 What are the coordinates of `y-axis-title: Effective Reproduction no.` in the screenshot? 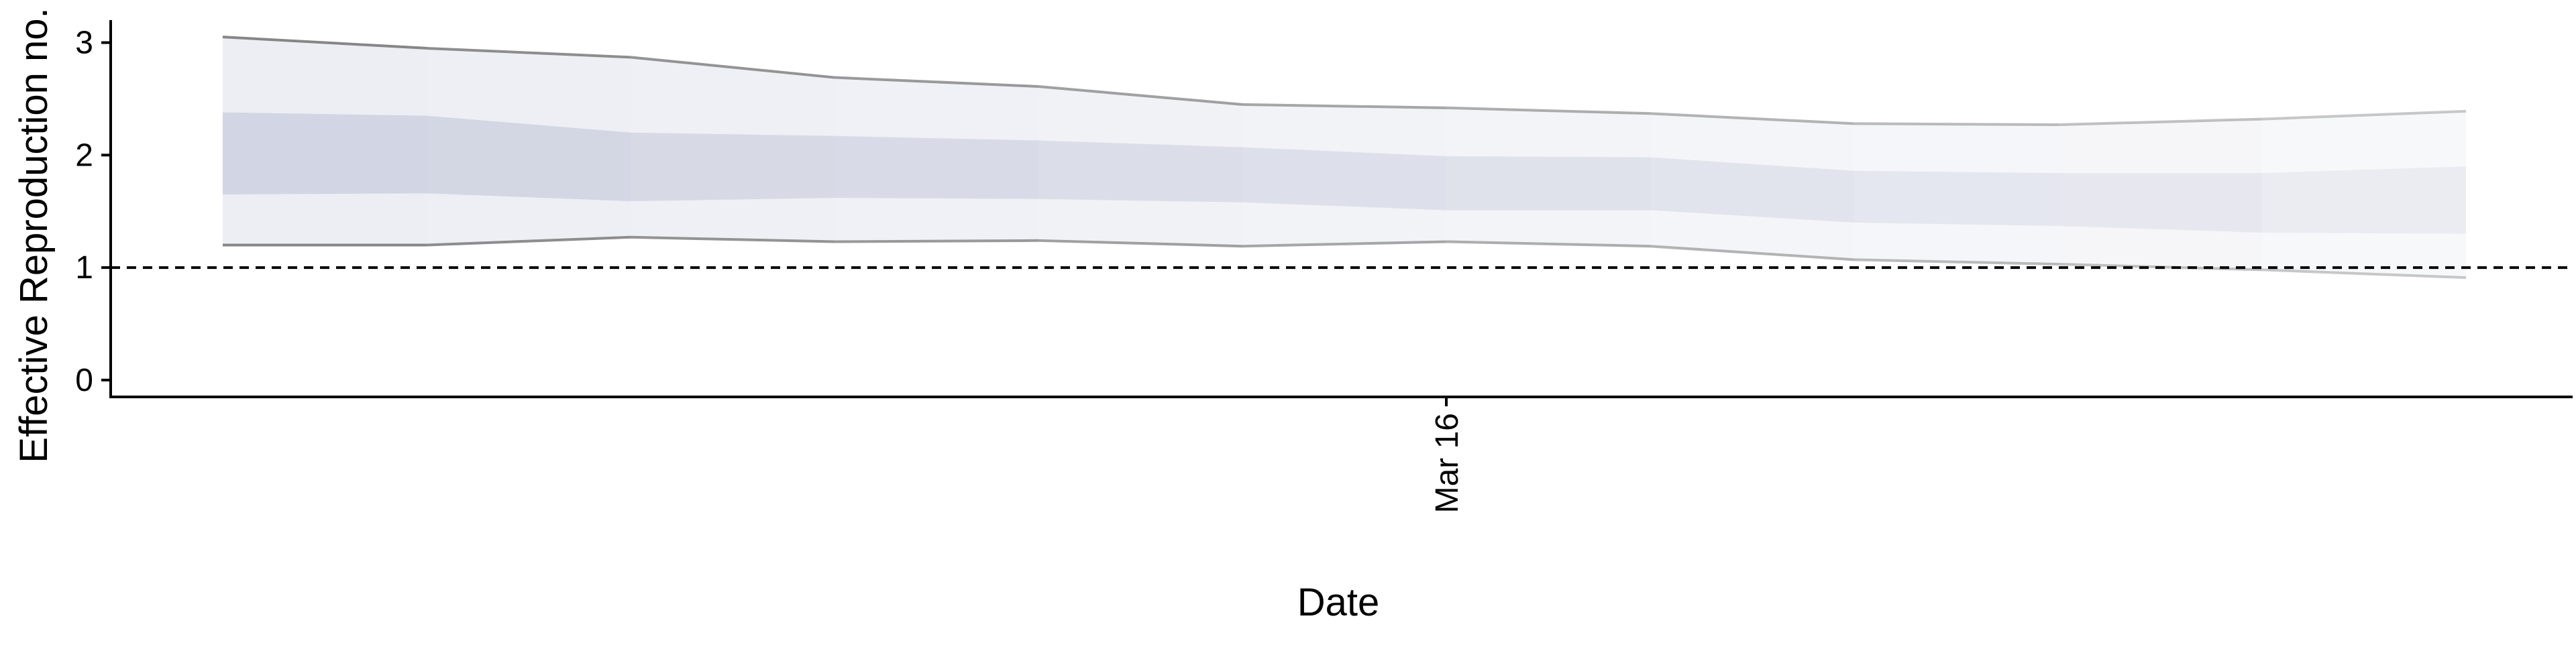 It's located at (34, 235).